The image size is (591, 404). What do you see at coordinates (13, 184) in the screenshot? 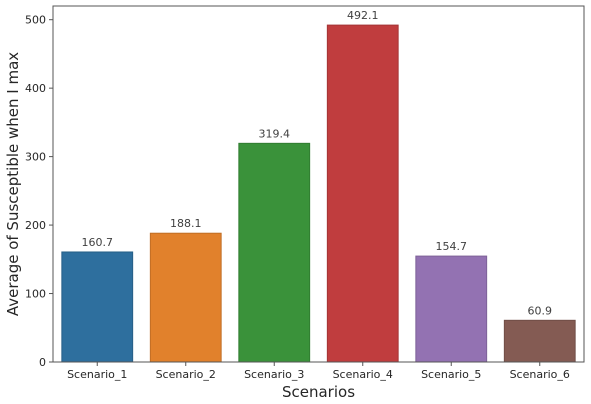
I see `y-axis-title: Average of Susceptible when I max` at bounding box center [13, 184].